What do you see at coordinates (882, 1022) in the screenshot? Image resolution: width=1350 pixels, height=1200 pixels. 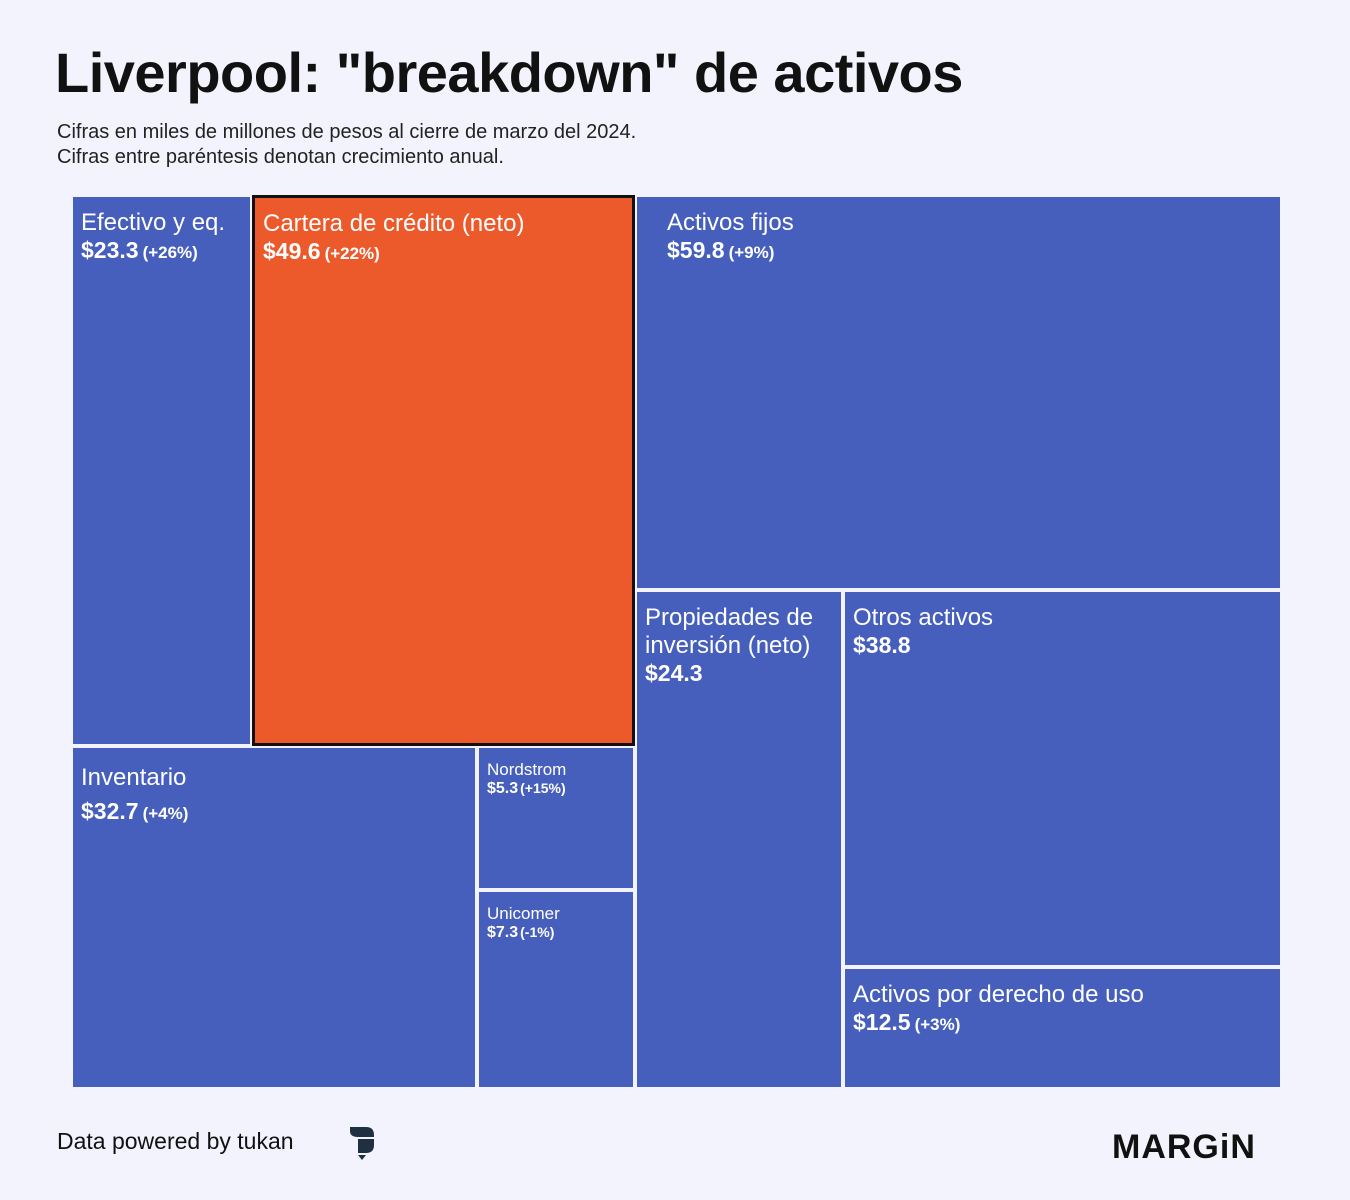 I see `tile-value: $12.5` at bounding box center [882, 1022].